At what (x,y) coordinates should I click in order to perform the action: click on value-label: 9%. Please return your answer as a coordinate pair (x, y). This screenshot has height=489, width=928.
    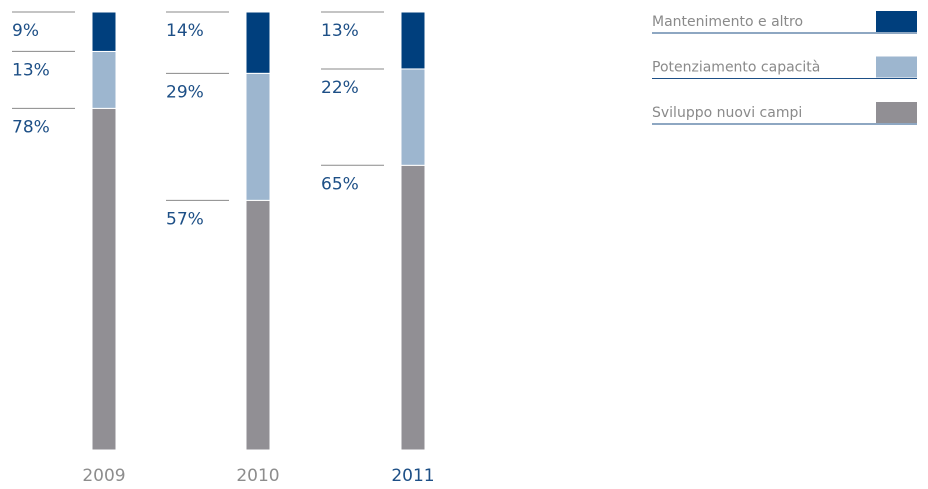
    Looking at the image, I should click on (25, 31).